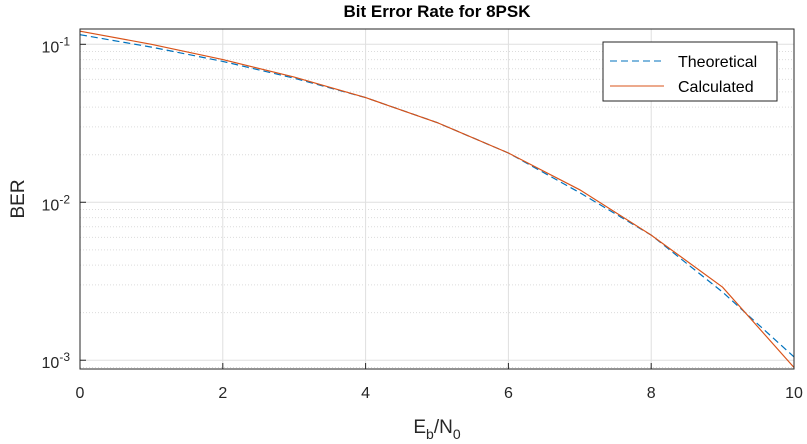 This screenshot has height=444, width=807. I want to click on legend: Theoretical Calculated, so click(690, 71).